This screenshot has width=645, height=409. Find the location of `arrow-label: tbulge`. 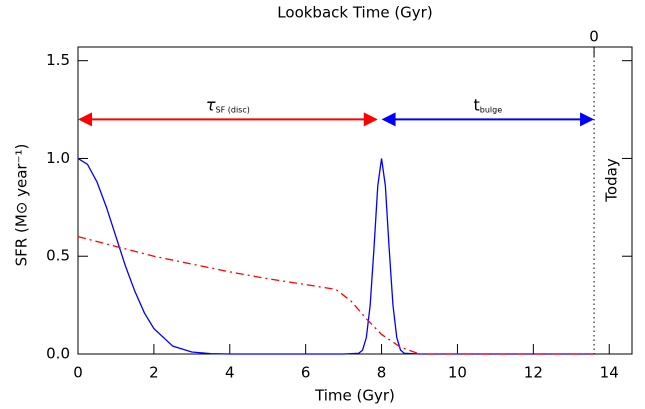

arrow-label: tbulge is located at coordinates (487, 104).